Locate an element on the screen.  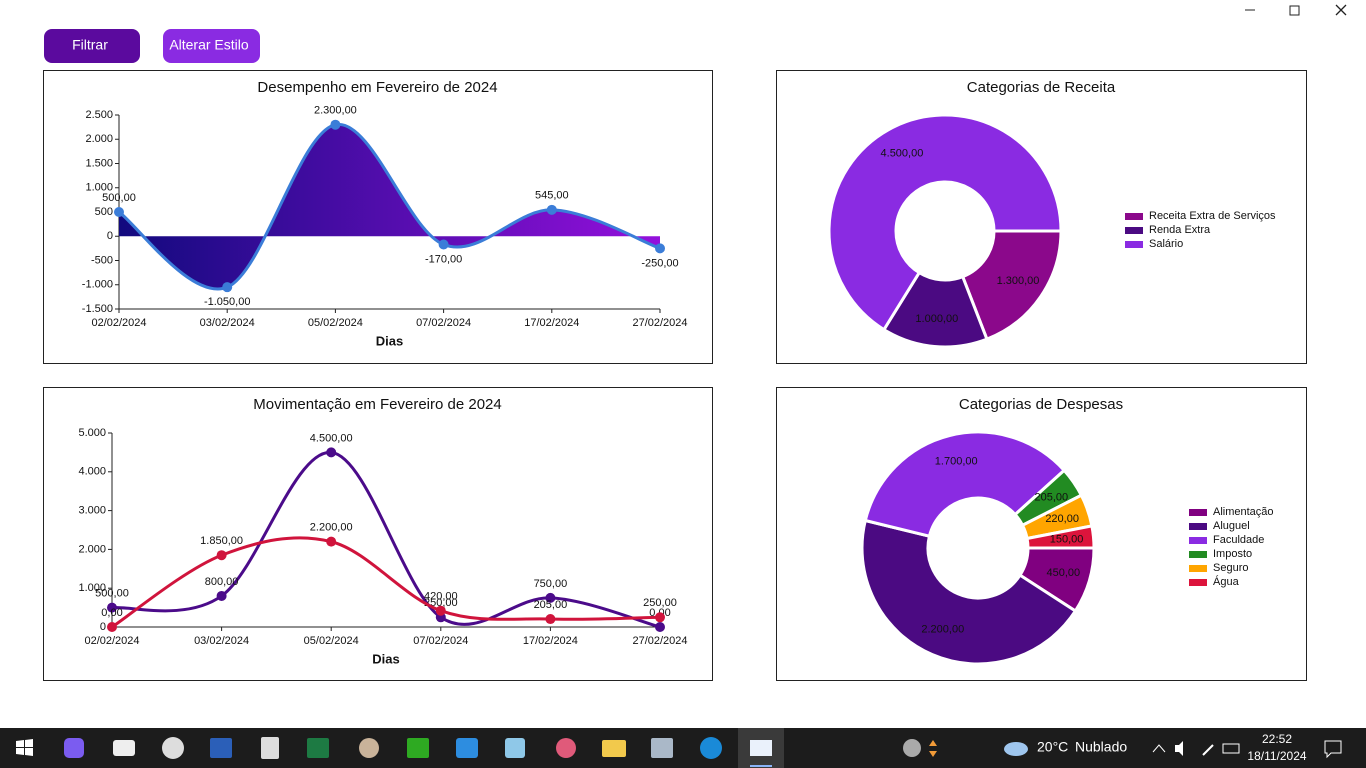
data-label: 500,00 is located at coordinates (119, 198).